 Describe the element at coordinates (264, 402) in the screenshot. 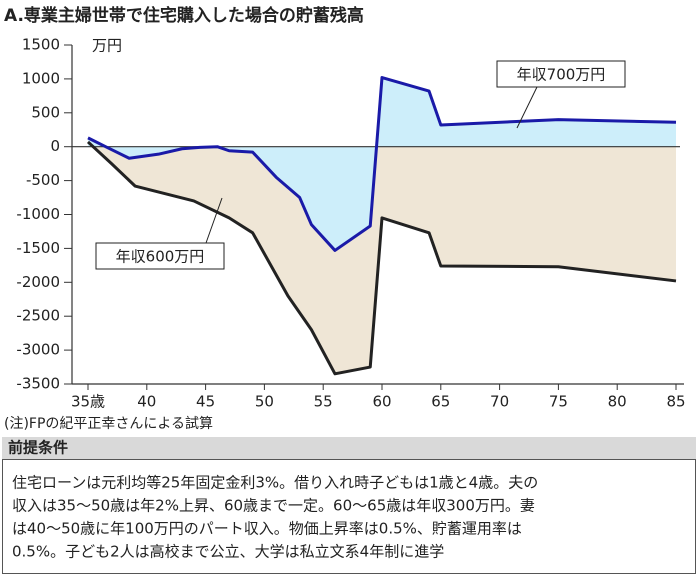

I see `x-tick-label: 50` at that location.